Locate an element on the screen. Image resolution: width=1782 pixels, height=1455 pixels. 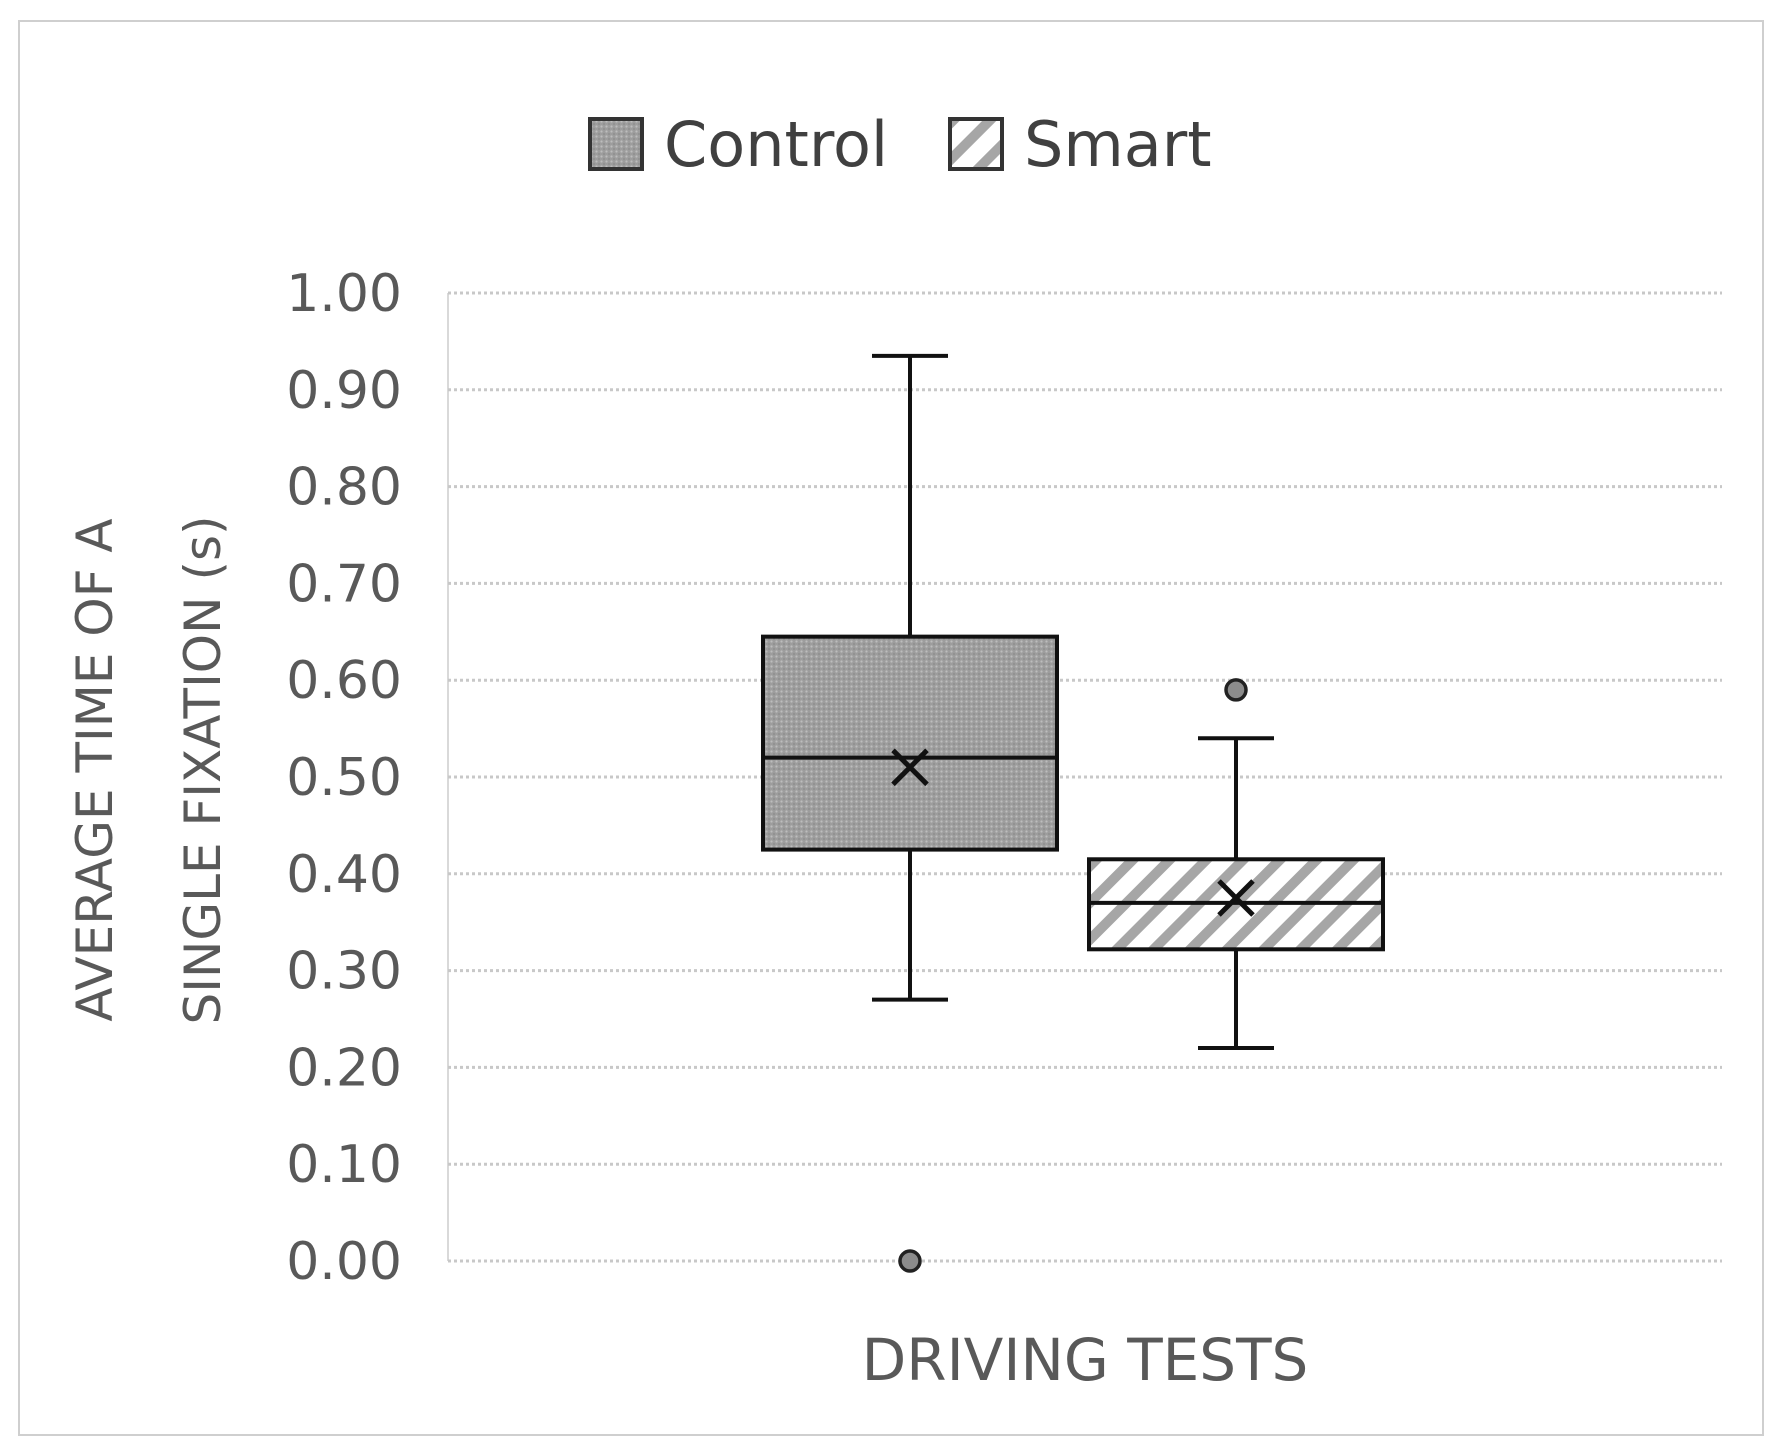
box-control is located at coordinates (910, 813).